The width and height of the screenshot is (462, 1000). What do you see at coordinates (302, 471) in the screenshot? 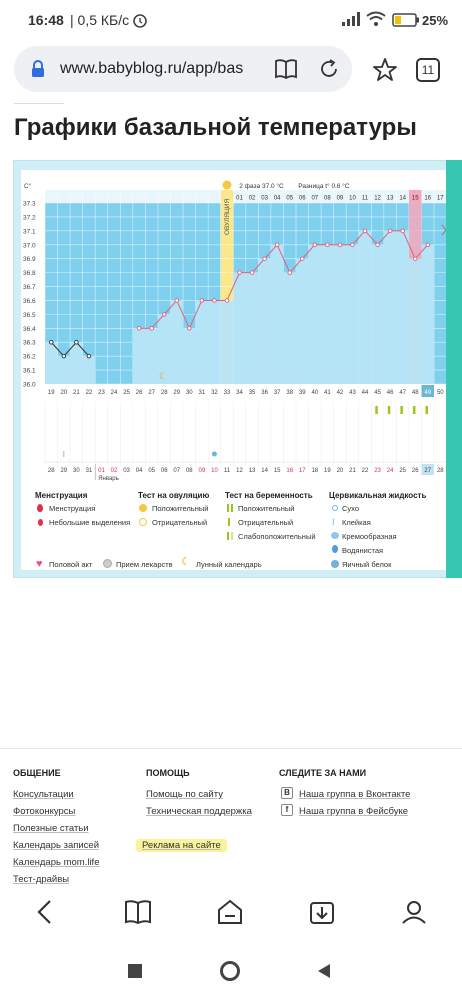
I see `date-label: 17` at bounding box center [302, 471].